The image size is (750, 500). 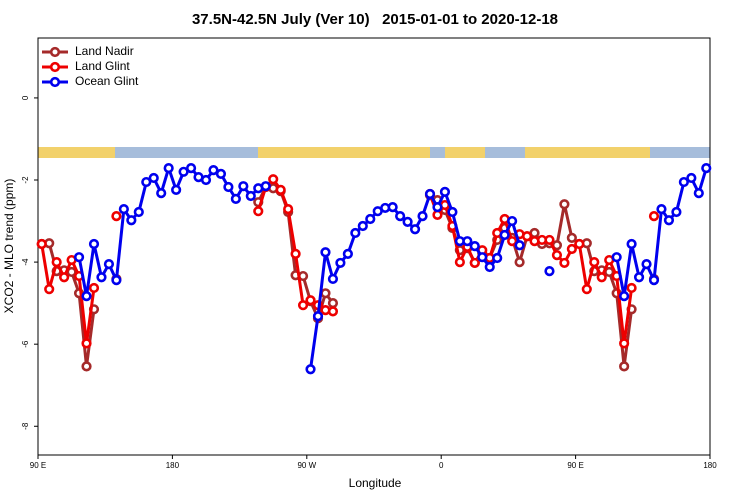 I want to click on x-tick-label: 90 W, so click(x=306, y=465).